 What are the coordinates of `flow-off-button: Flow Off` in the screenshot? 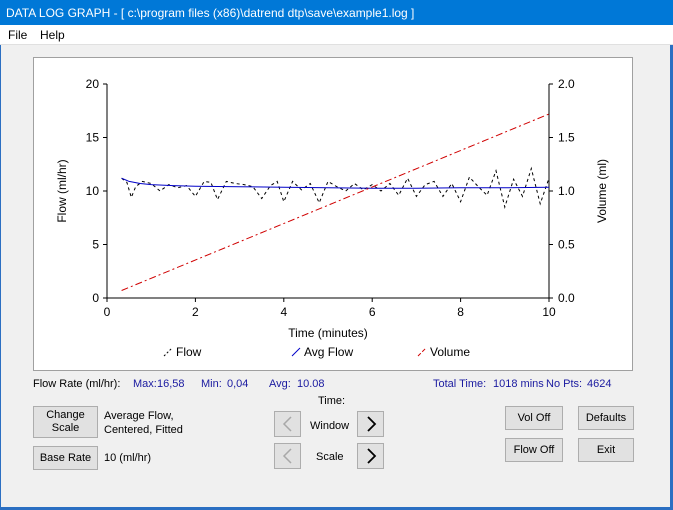 It's located at (534, 450).